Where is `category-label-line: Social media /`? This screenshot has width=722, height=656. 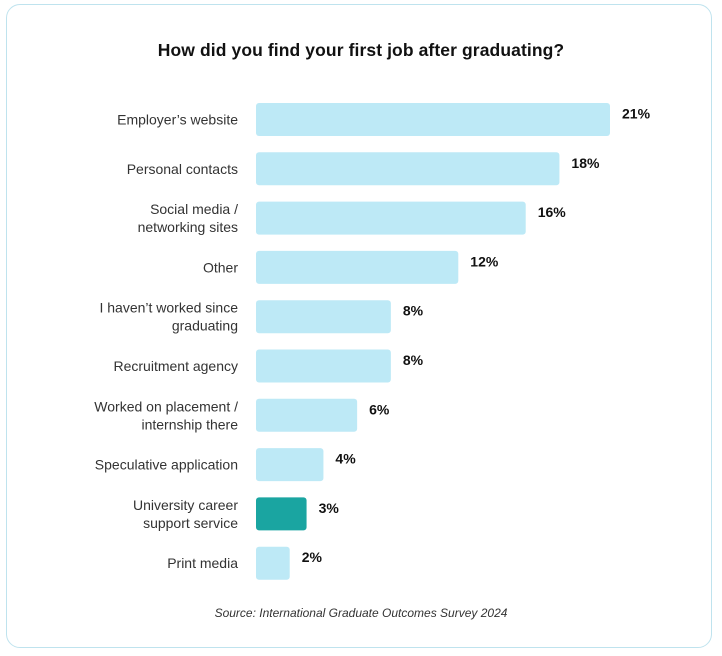
category-label-line: Social media / is located at coordinates (194, 209).